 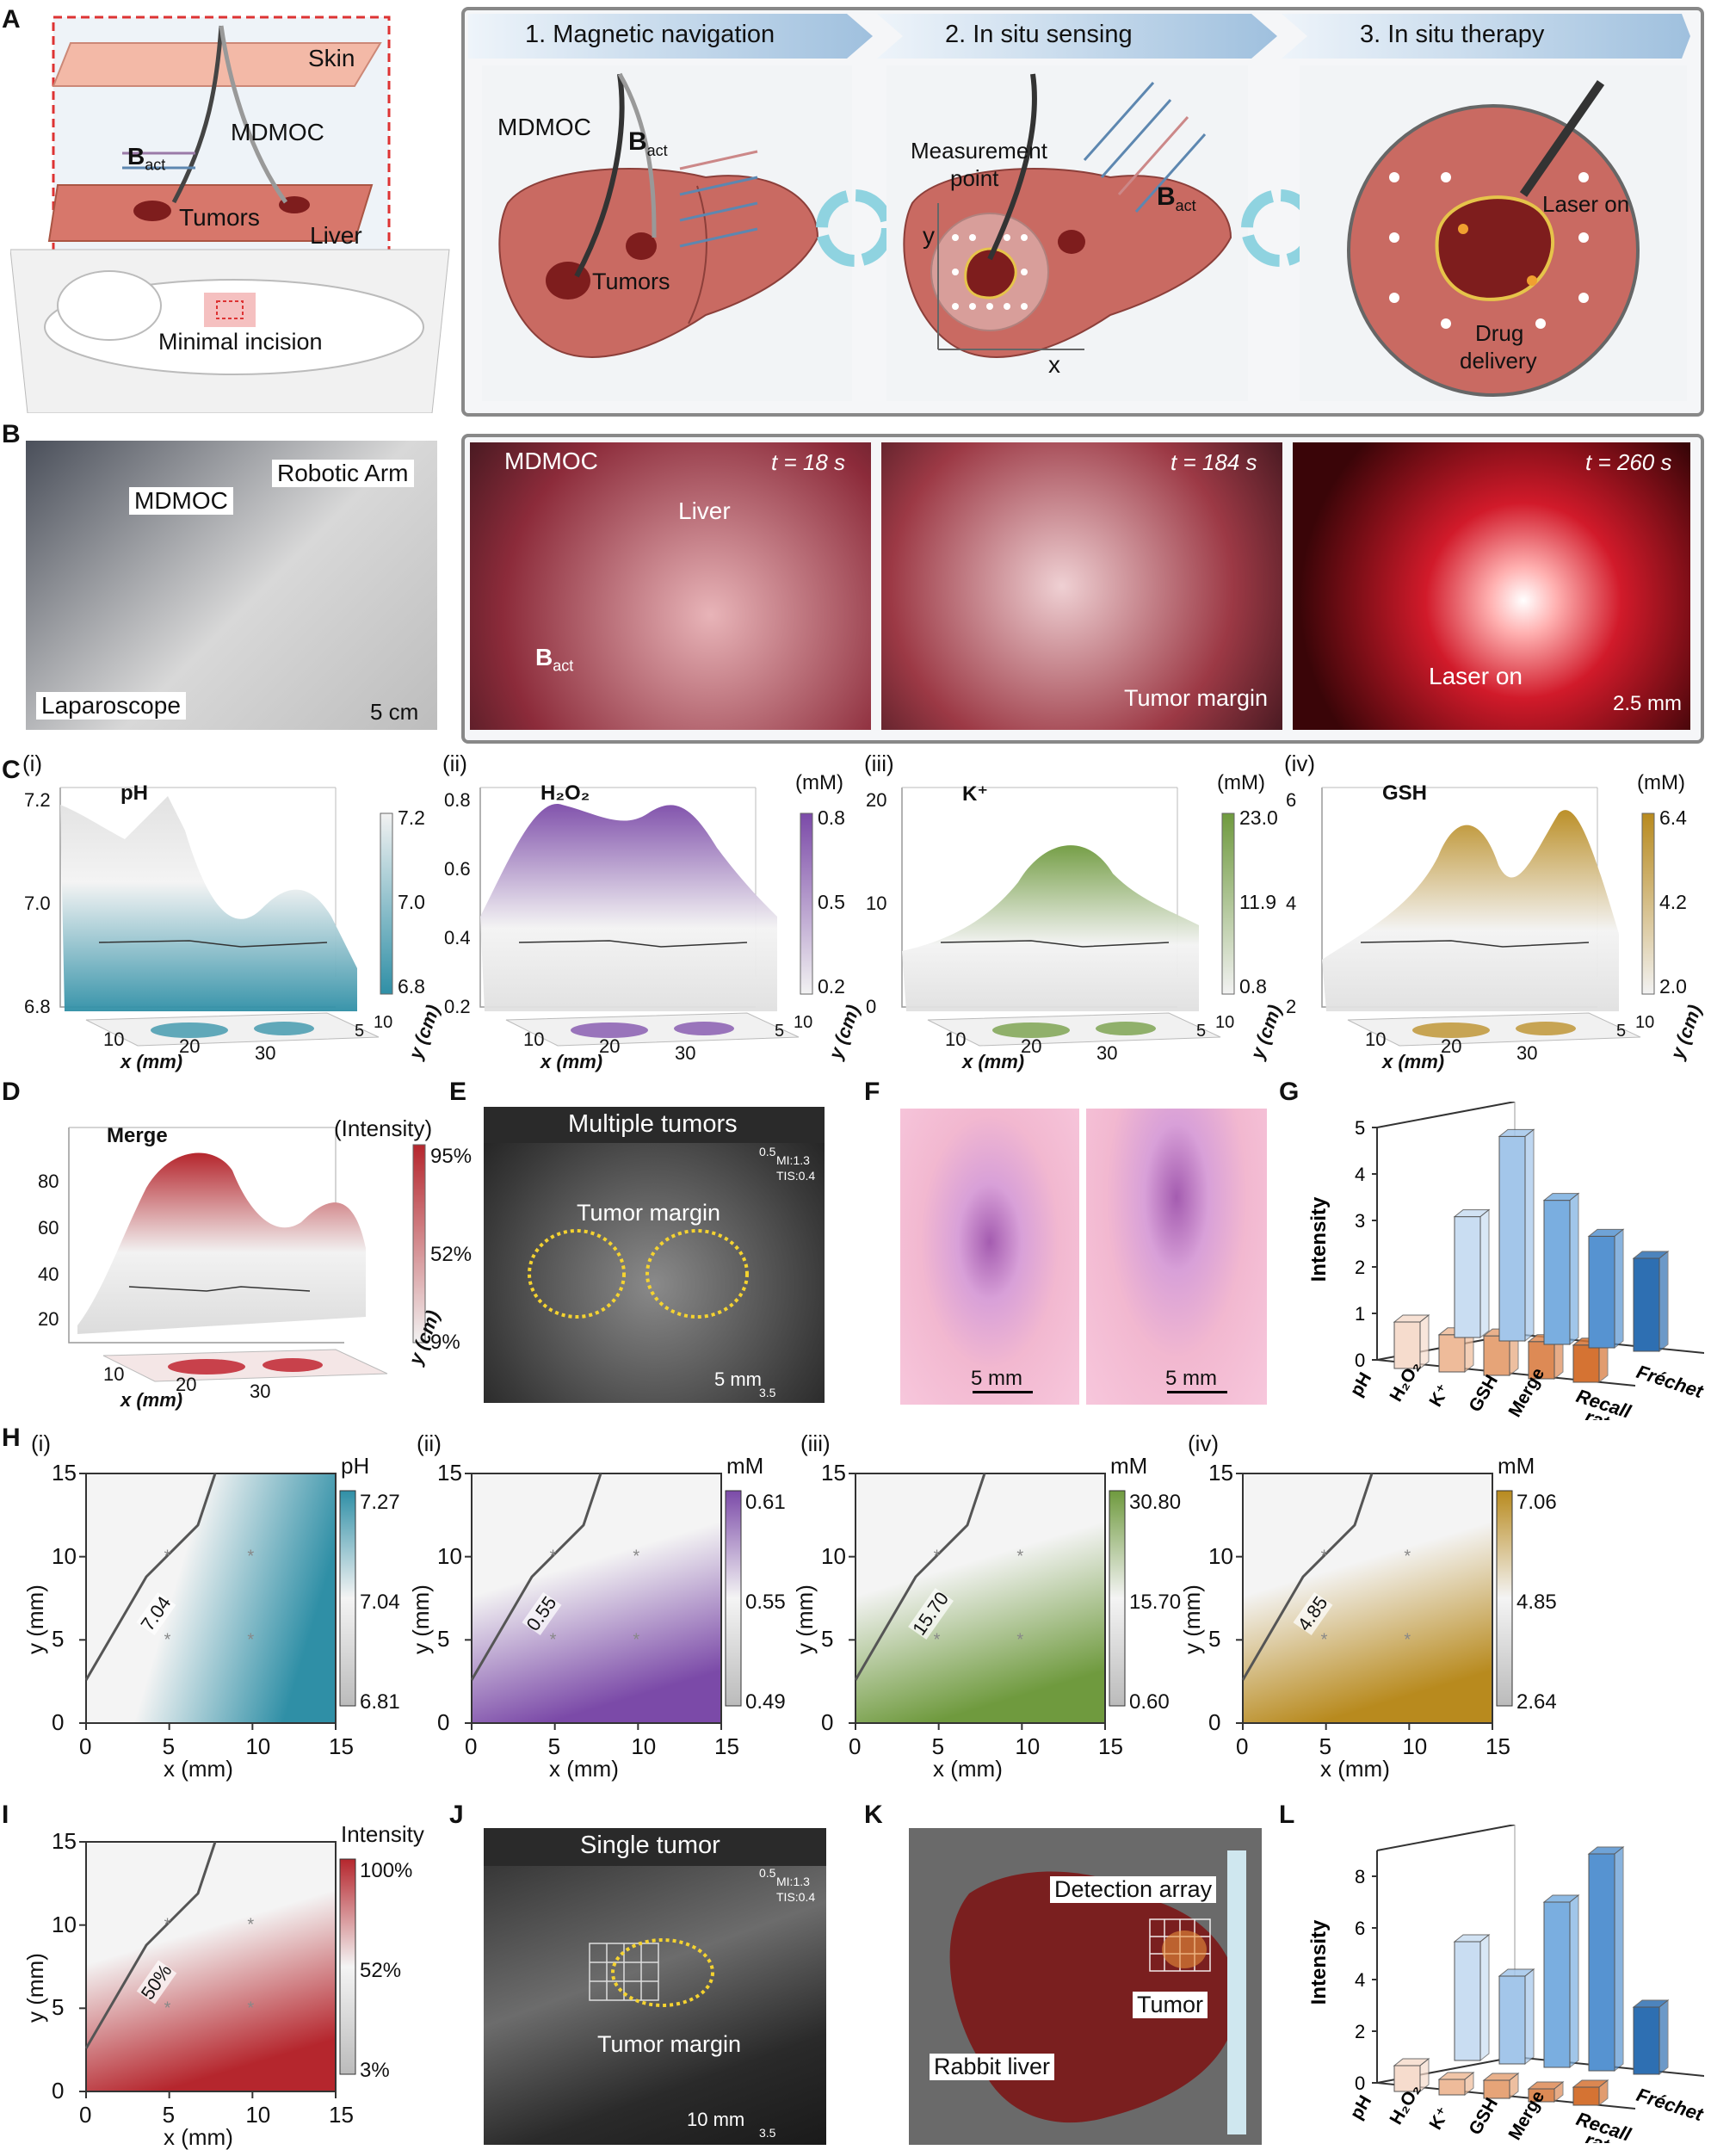 What do you see at coordinates (938, 1746) in the screenshot?
I see `contour-h3-xtick-1: 5` at bounding box center [938, 1746].